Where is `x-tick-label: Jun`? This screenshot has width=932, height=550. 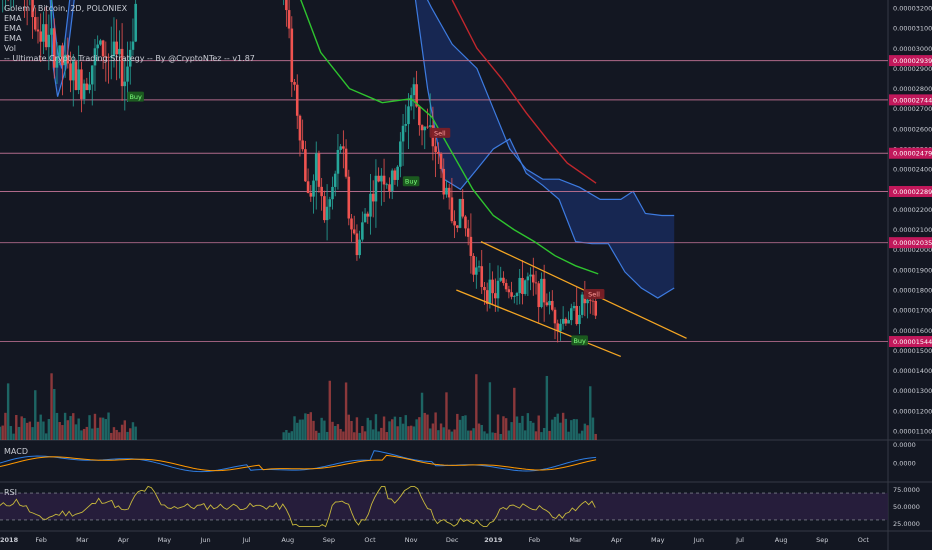 x-tick-label: Jun is located at coordinates (698, 540).